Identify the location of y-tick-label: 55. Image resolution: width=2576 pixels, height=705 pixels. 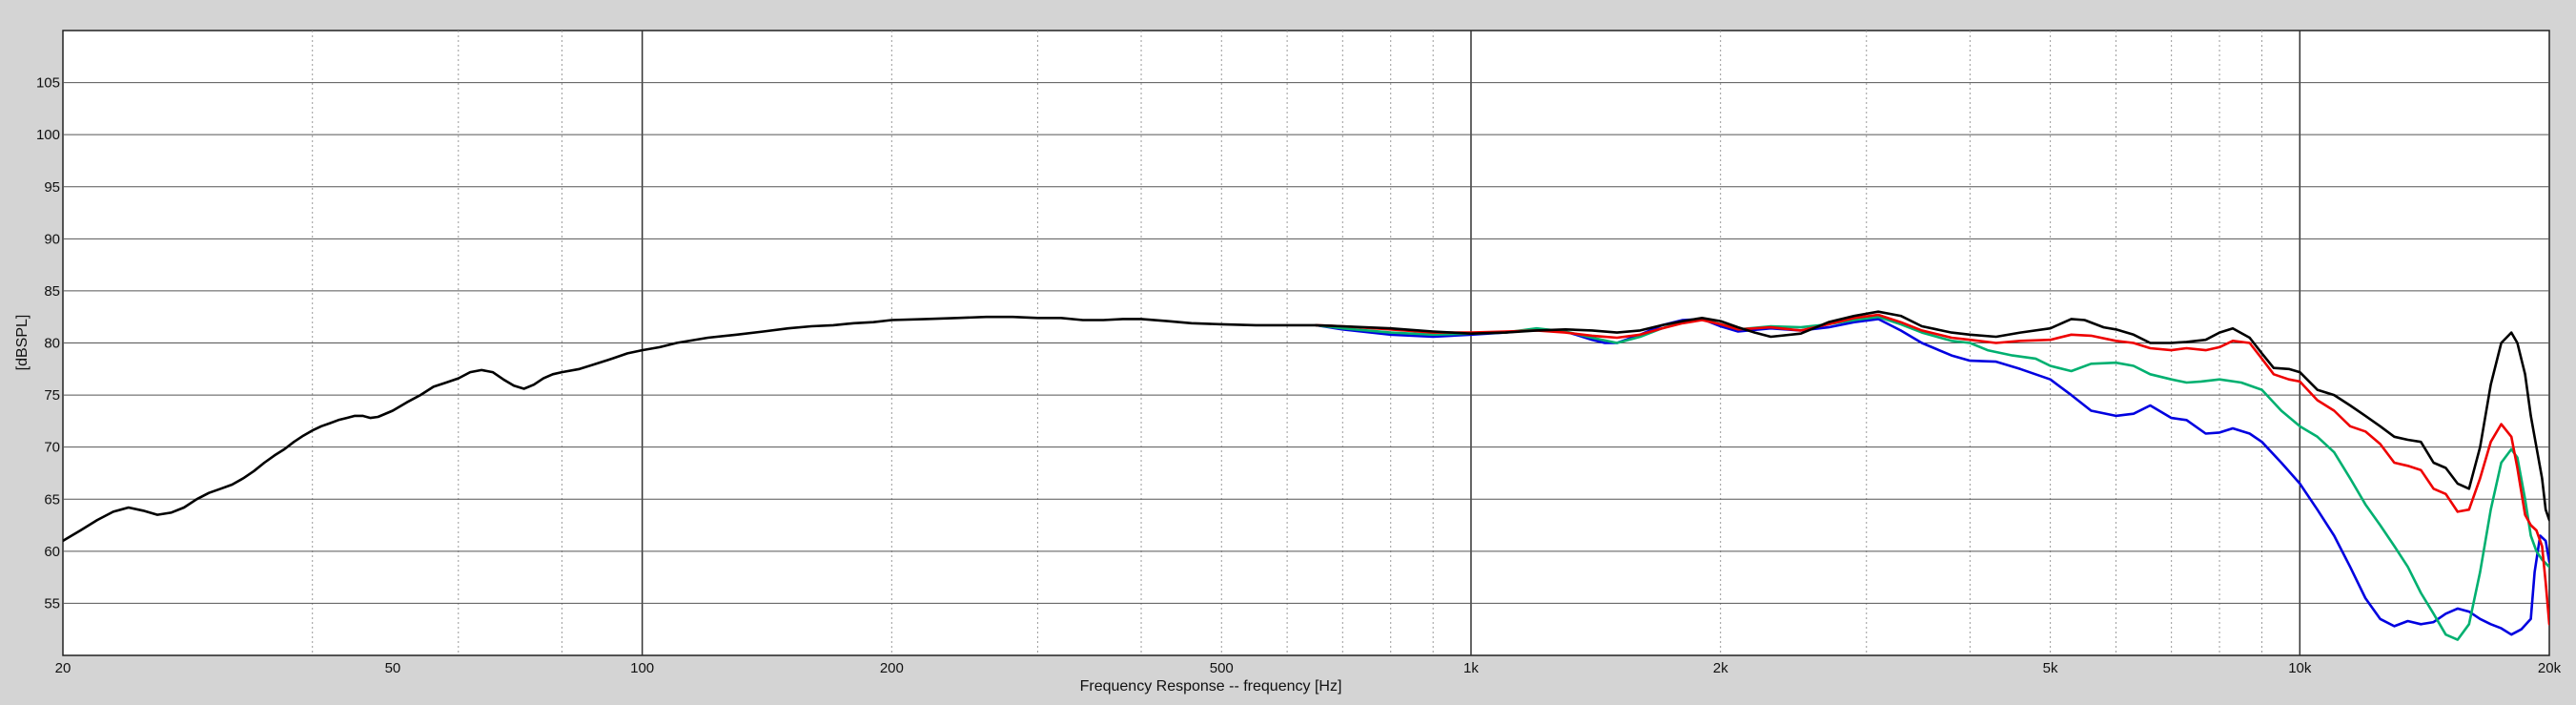
(52, 604).